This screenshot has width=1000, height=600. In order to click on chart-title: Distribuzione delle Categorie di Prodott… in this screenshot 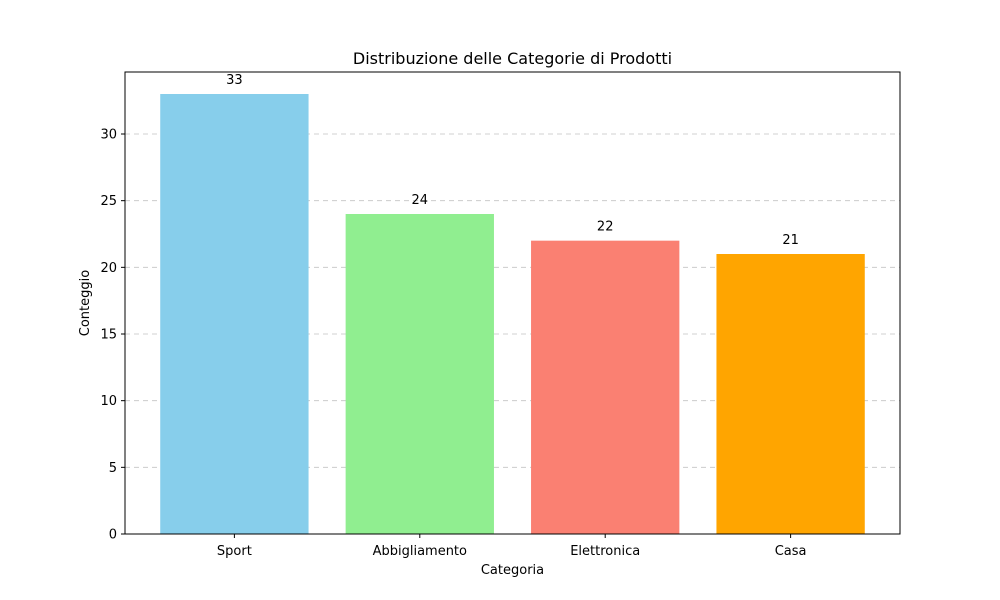, I will do `click(512, 58)`.